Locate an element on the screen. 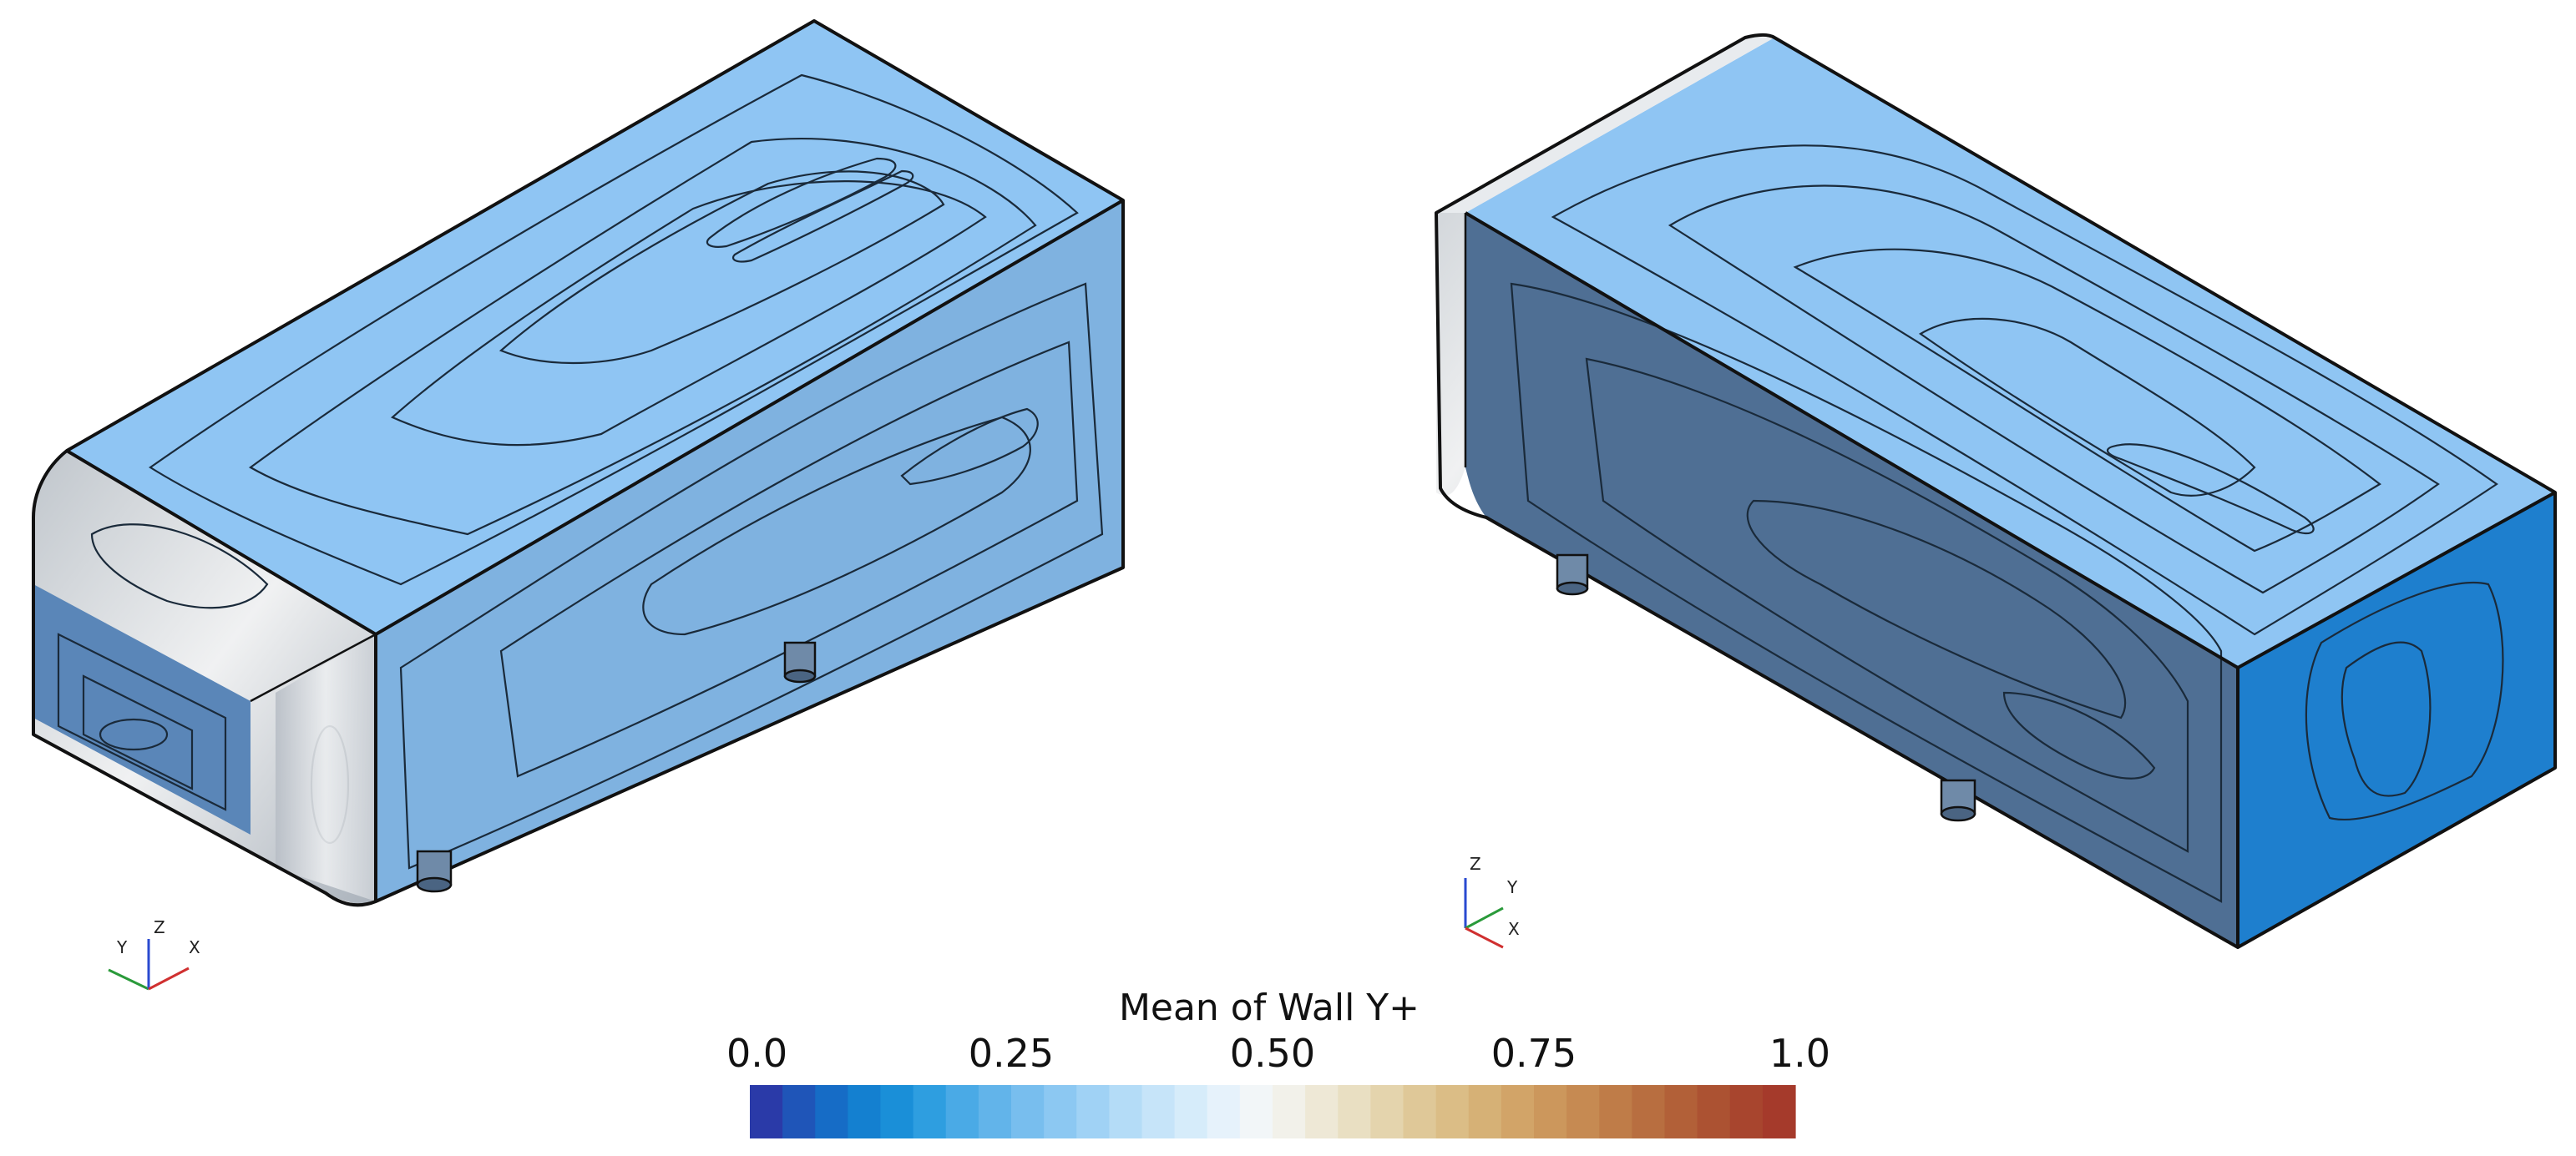 The image size is (2576, 1156). right-triad-y-line is located at coordinates (1484, 918).